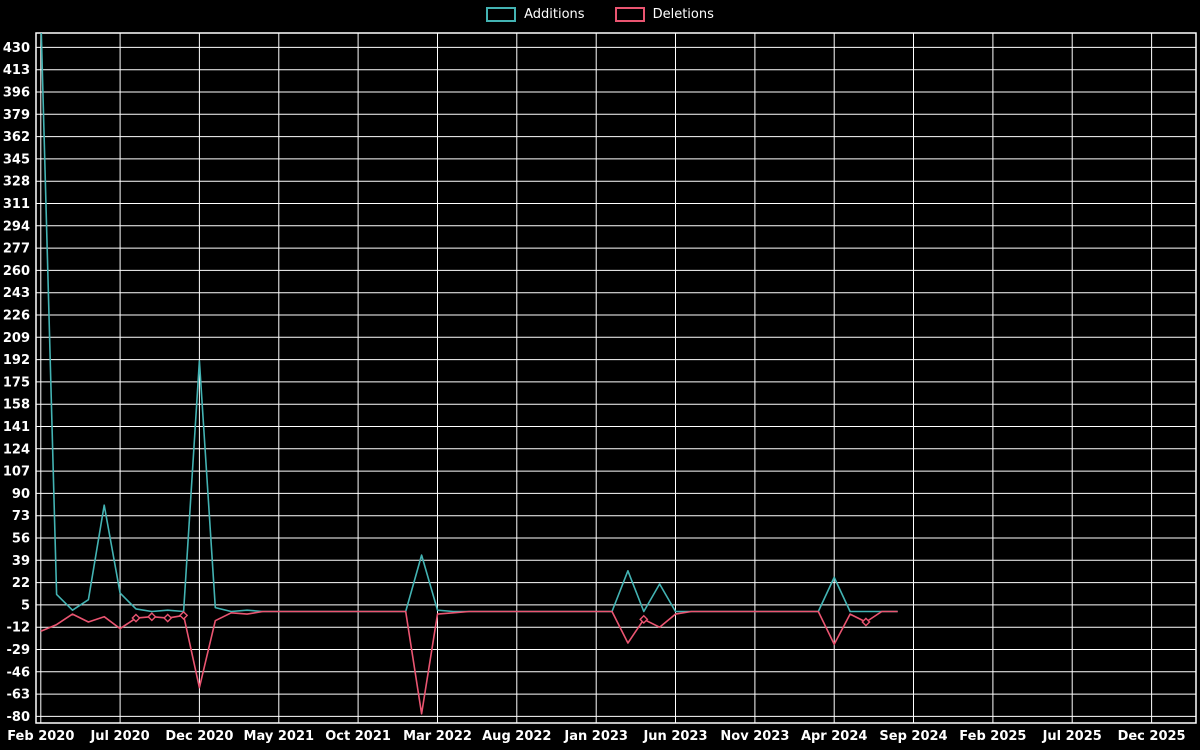 The image size is (1200, 750). Describe the element at coordinates (19, 672) in the screenshot. I see `svg-text: -46` at that location.